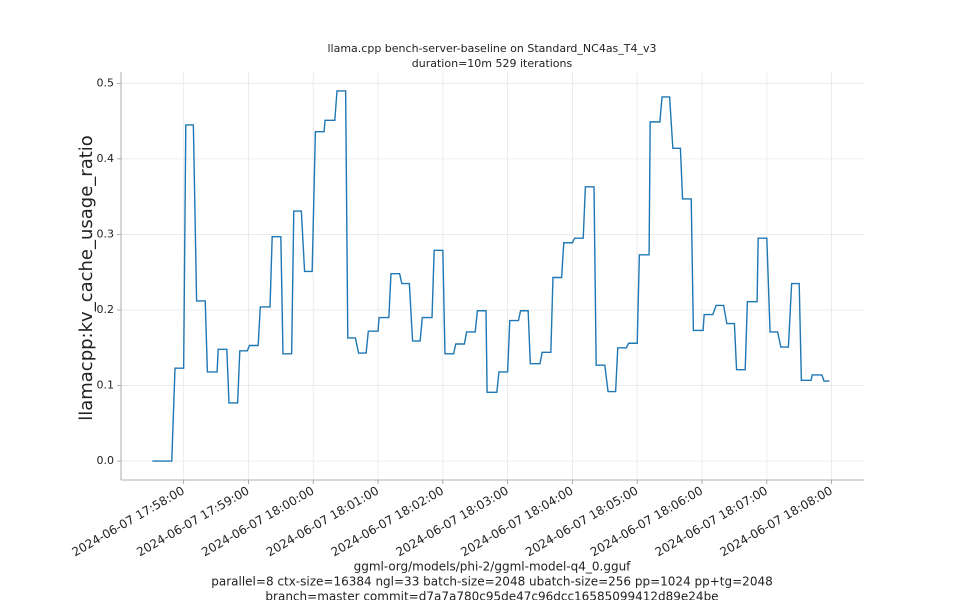 This screenshot has height=600, width=960. Describe the element at coordinates (86, 278) in the screenshot. I see `y-axis-label: llamacpp:kv_cache_usage_ratio` at that location.